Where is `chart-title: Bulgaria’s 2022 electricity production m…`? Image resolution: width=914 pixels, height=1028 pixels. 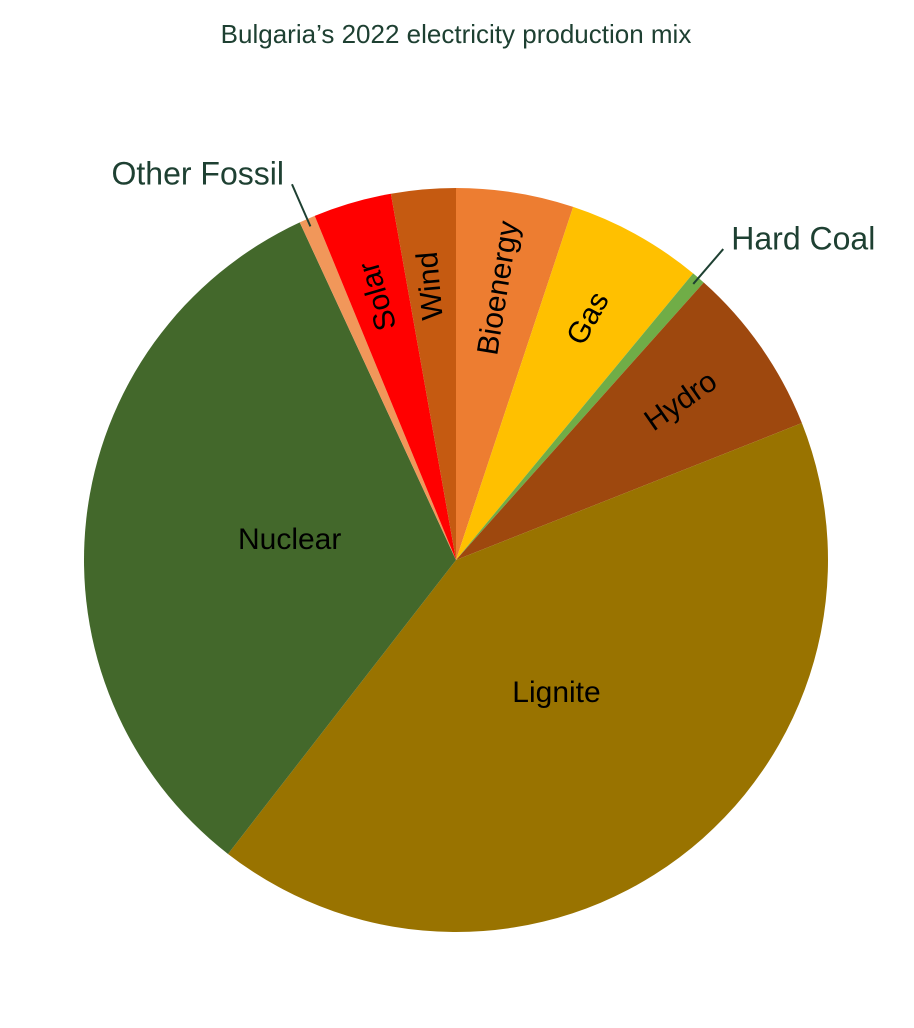 chart-title: Bulgaria’s 2022 electricity production m… is located at coordinates (456, 34).